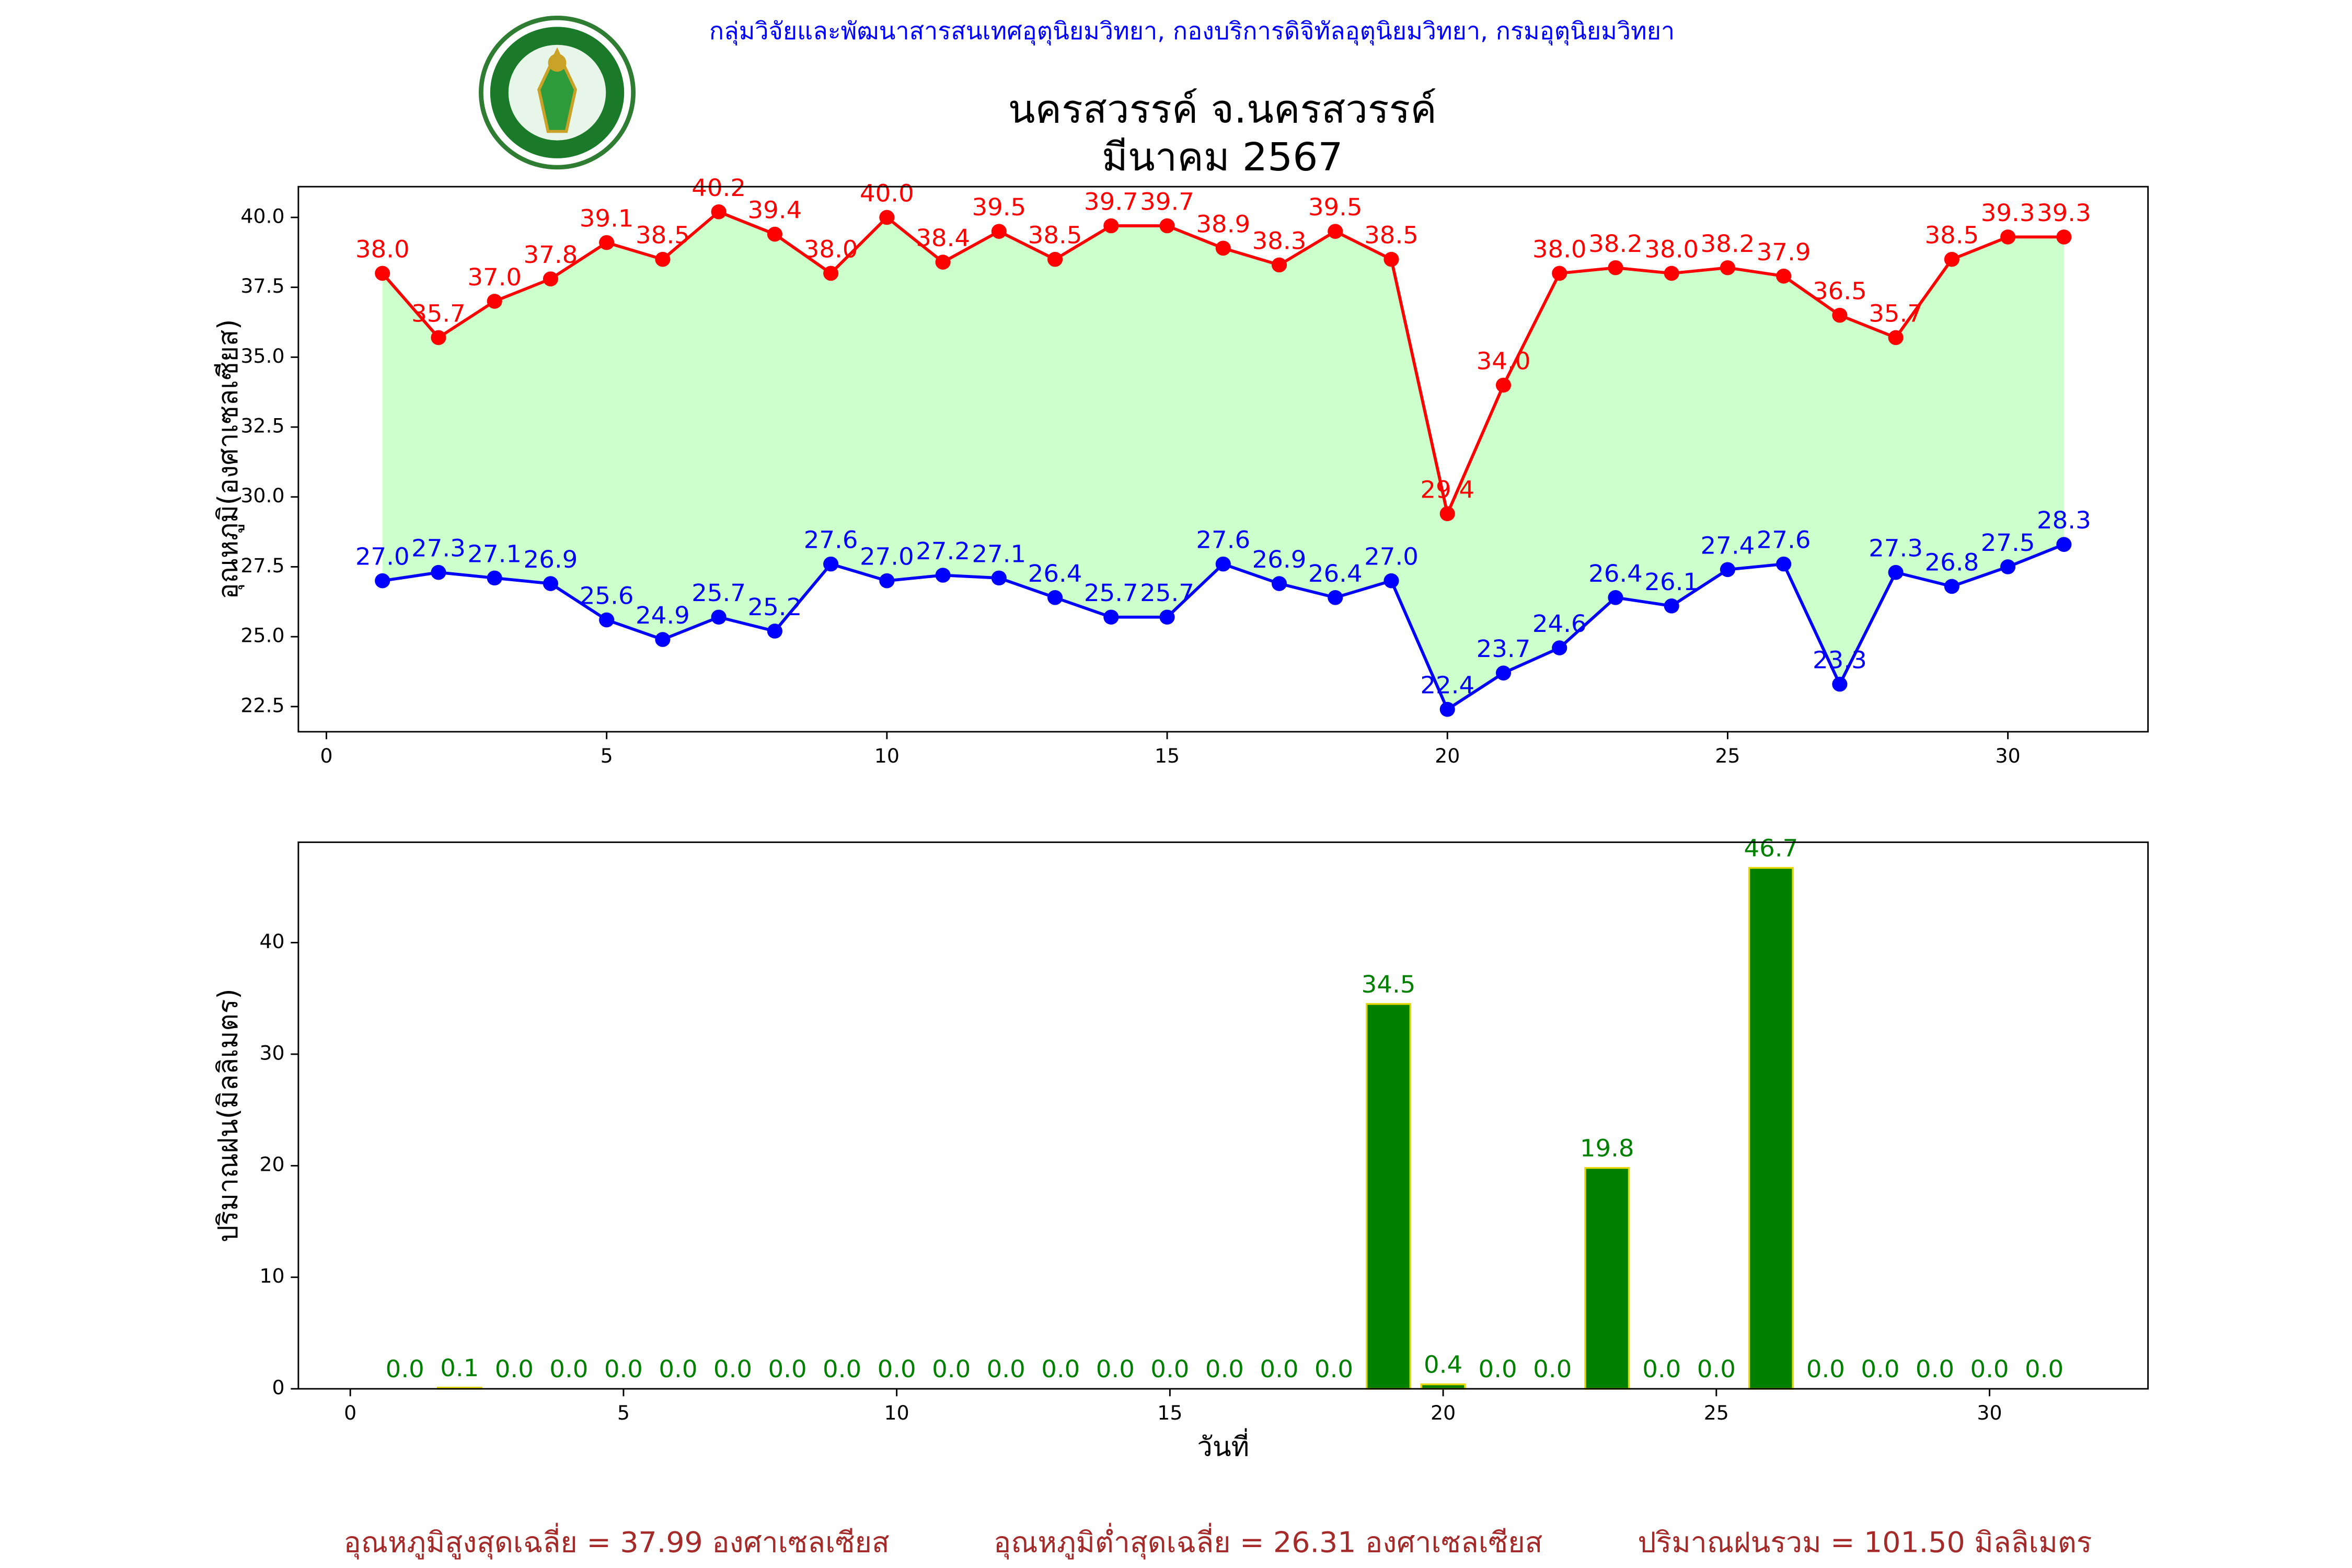  I want to click on data-label: 25.6, so click(607, 595).